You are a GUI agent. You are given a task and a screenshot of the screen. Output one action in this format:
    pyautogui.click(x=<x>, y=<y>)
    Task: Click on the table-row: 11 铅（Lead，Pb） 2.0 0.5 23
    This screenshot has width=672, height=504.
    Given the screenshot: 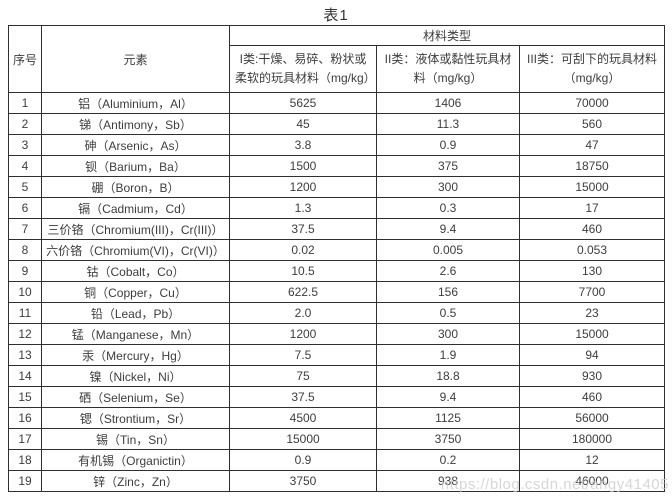 What is the action you would take?
    pyautogui.click(x=336, y=313)
    